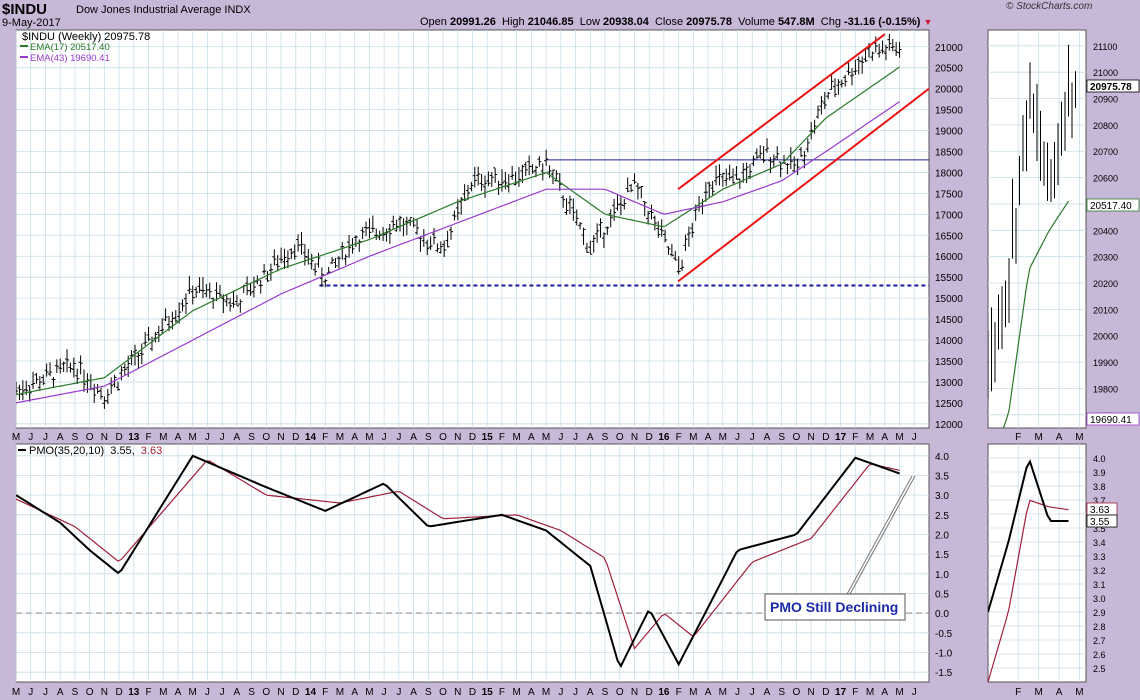 The height and width of the screenshot is (700, 1140). Describe the element at coordinates (1105, 284) in the screenshot. I see `side-y-tick: 20200` at that location.